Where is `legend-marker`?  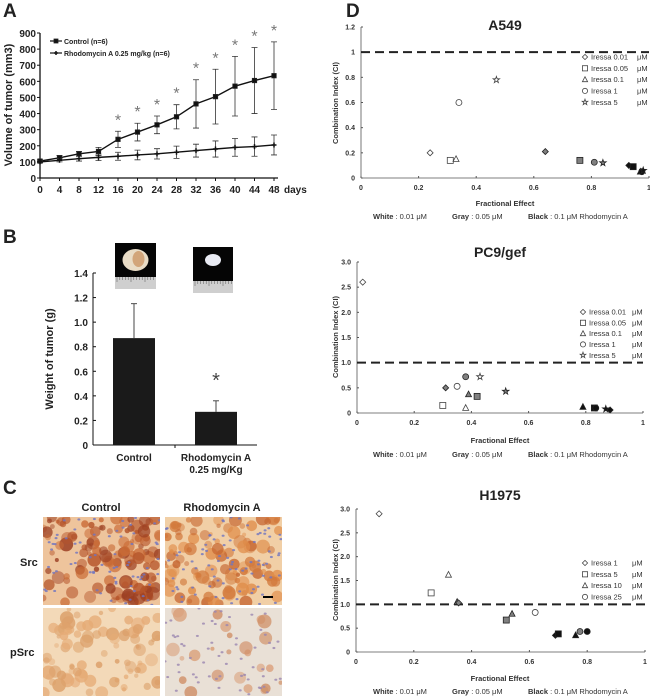
legend-marker is located at coordinates (56, 41).